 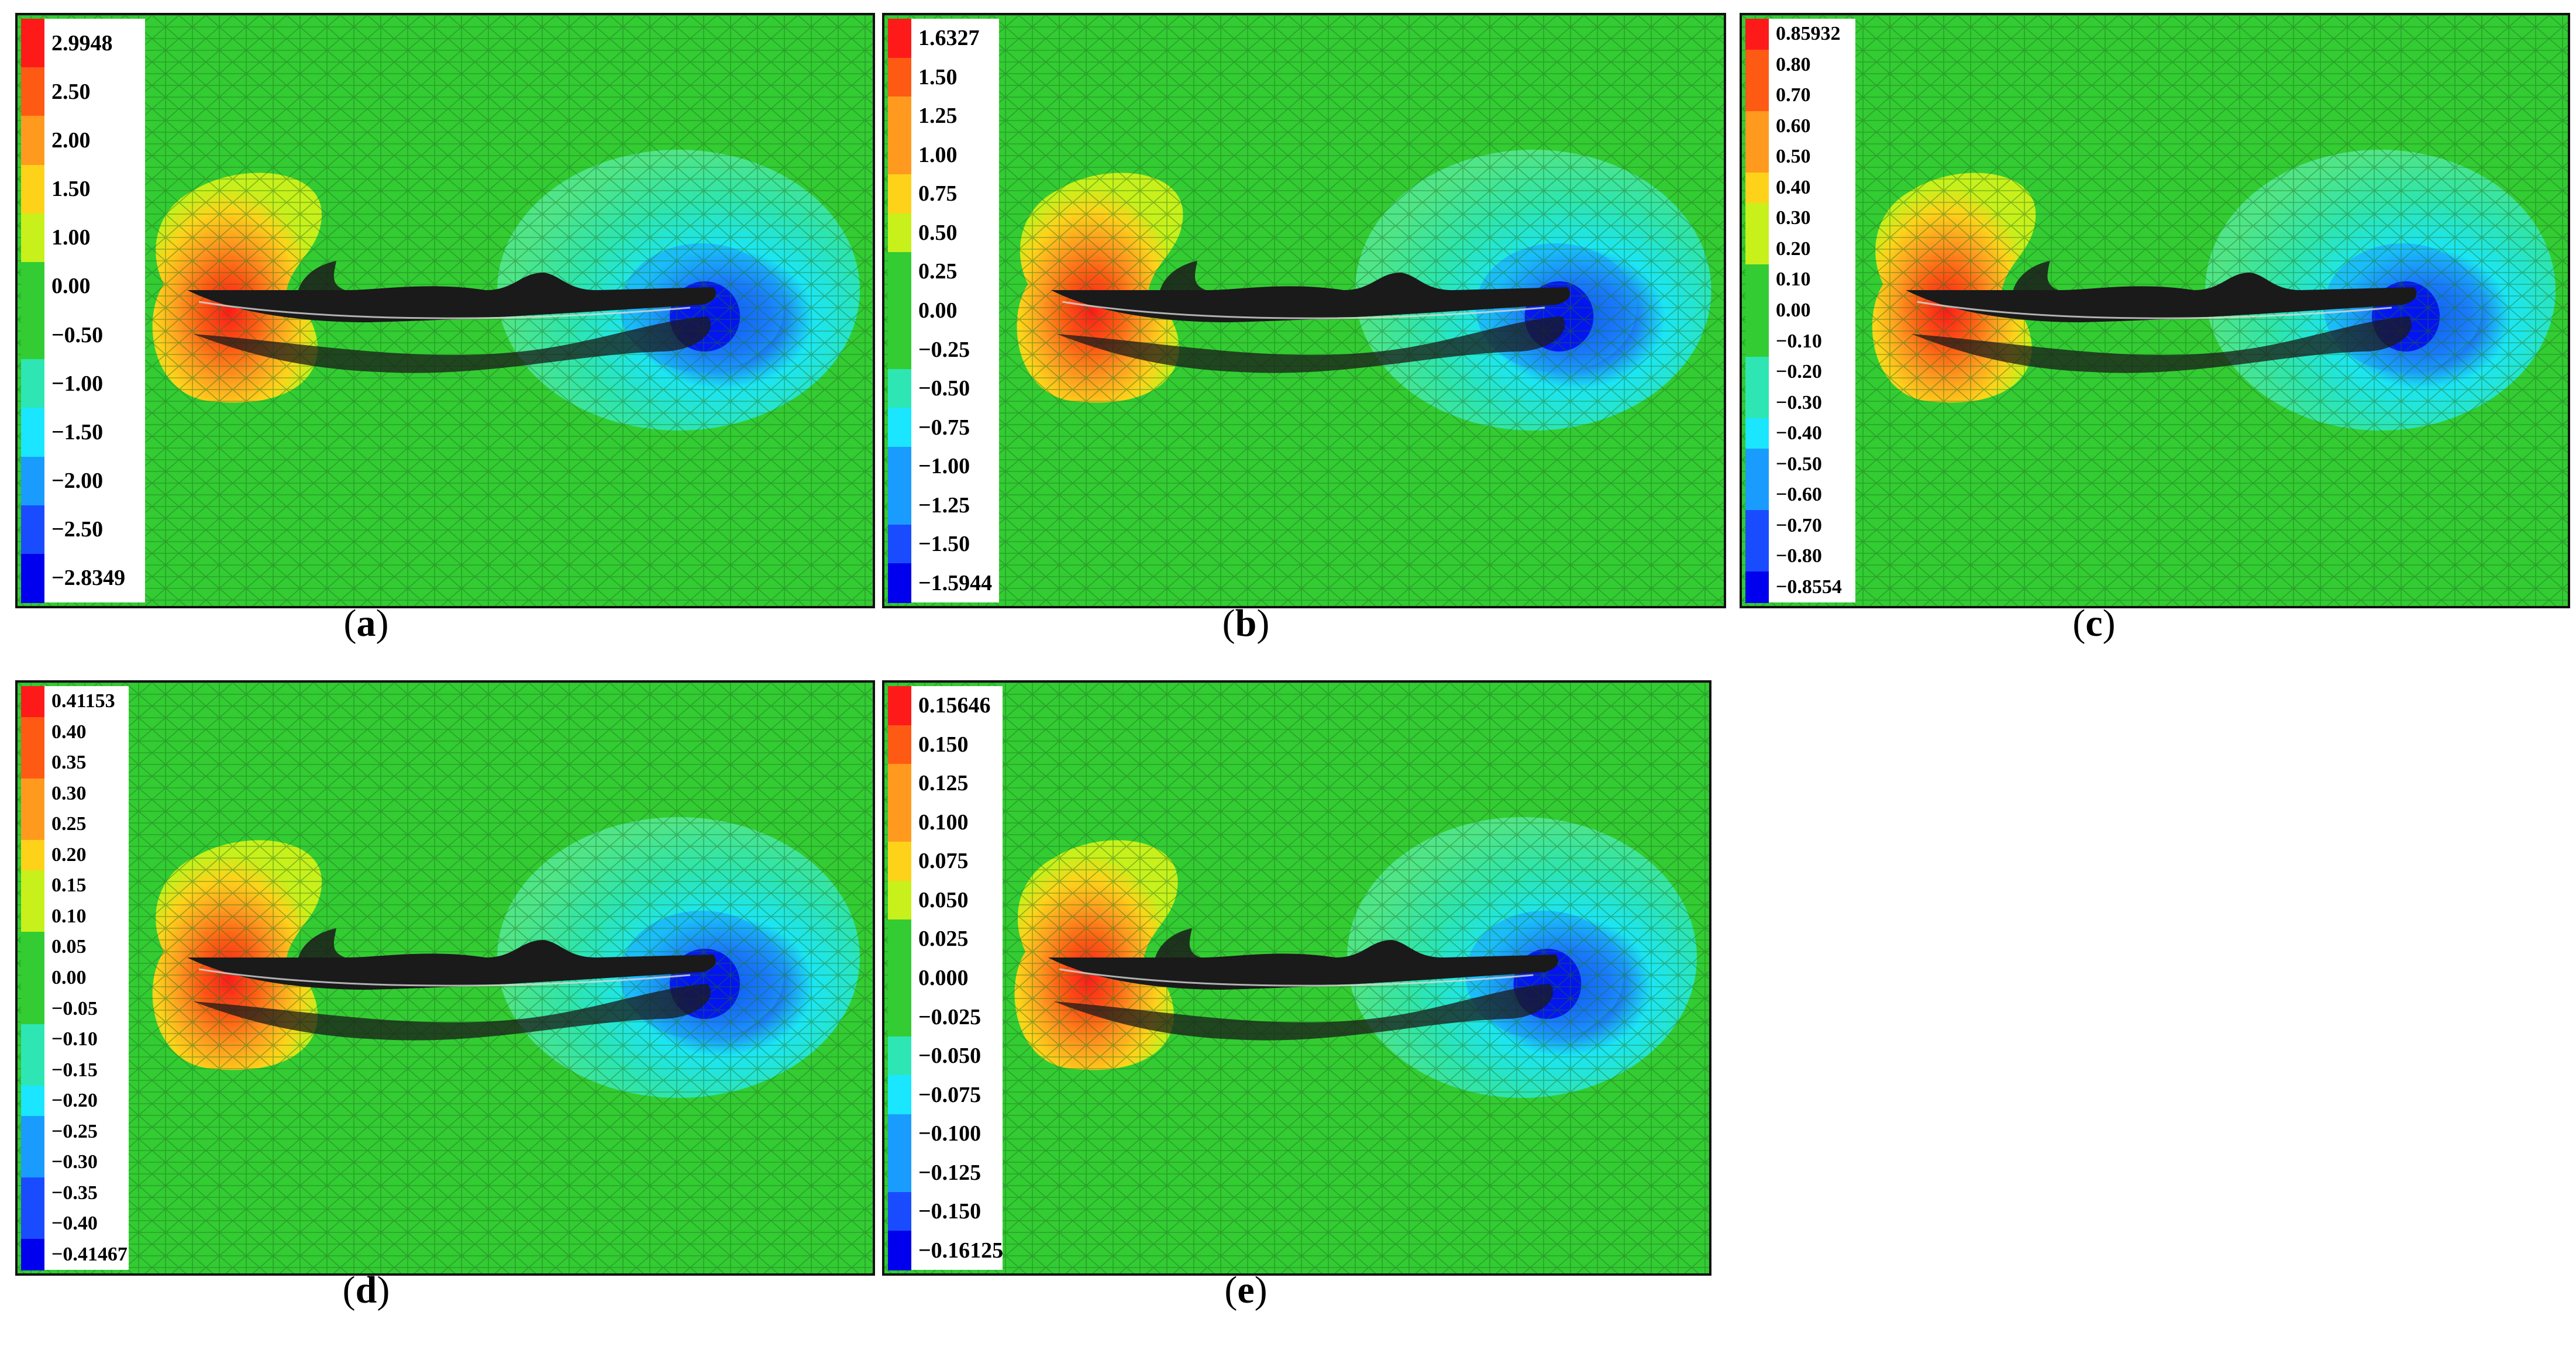 I want to click on colorbar-tick-label: 0.35, so click(x=69, y=763).